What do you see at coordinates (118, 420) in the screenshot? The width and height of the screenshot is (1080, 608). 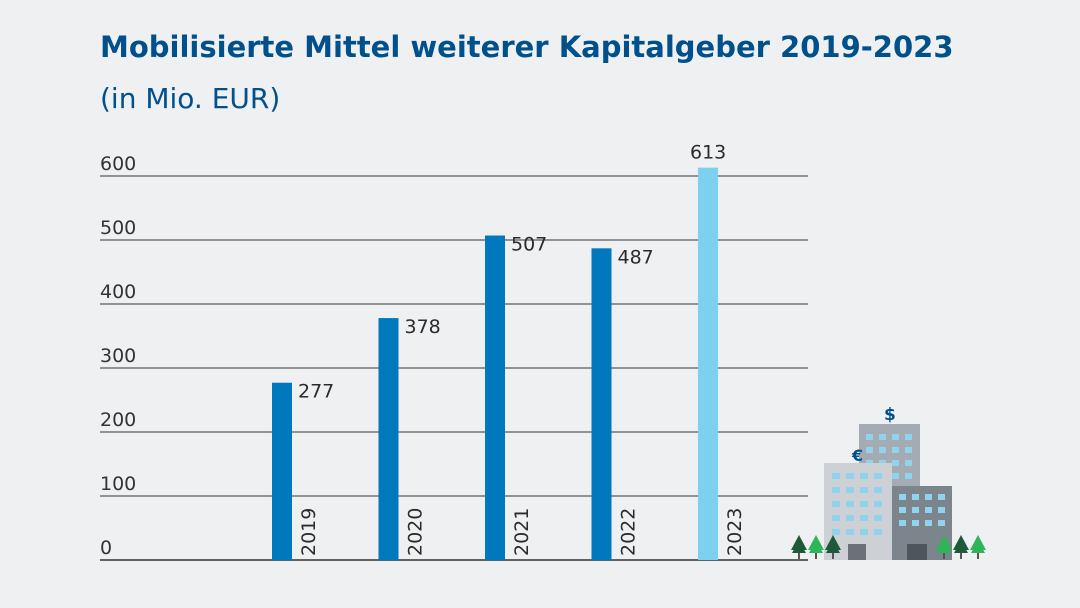 I see `y-tick-label: 200` at bounding box center [118, 420].